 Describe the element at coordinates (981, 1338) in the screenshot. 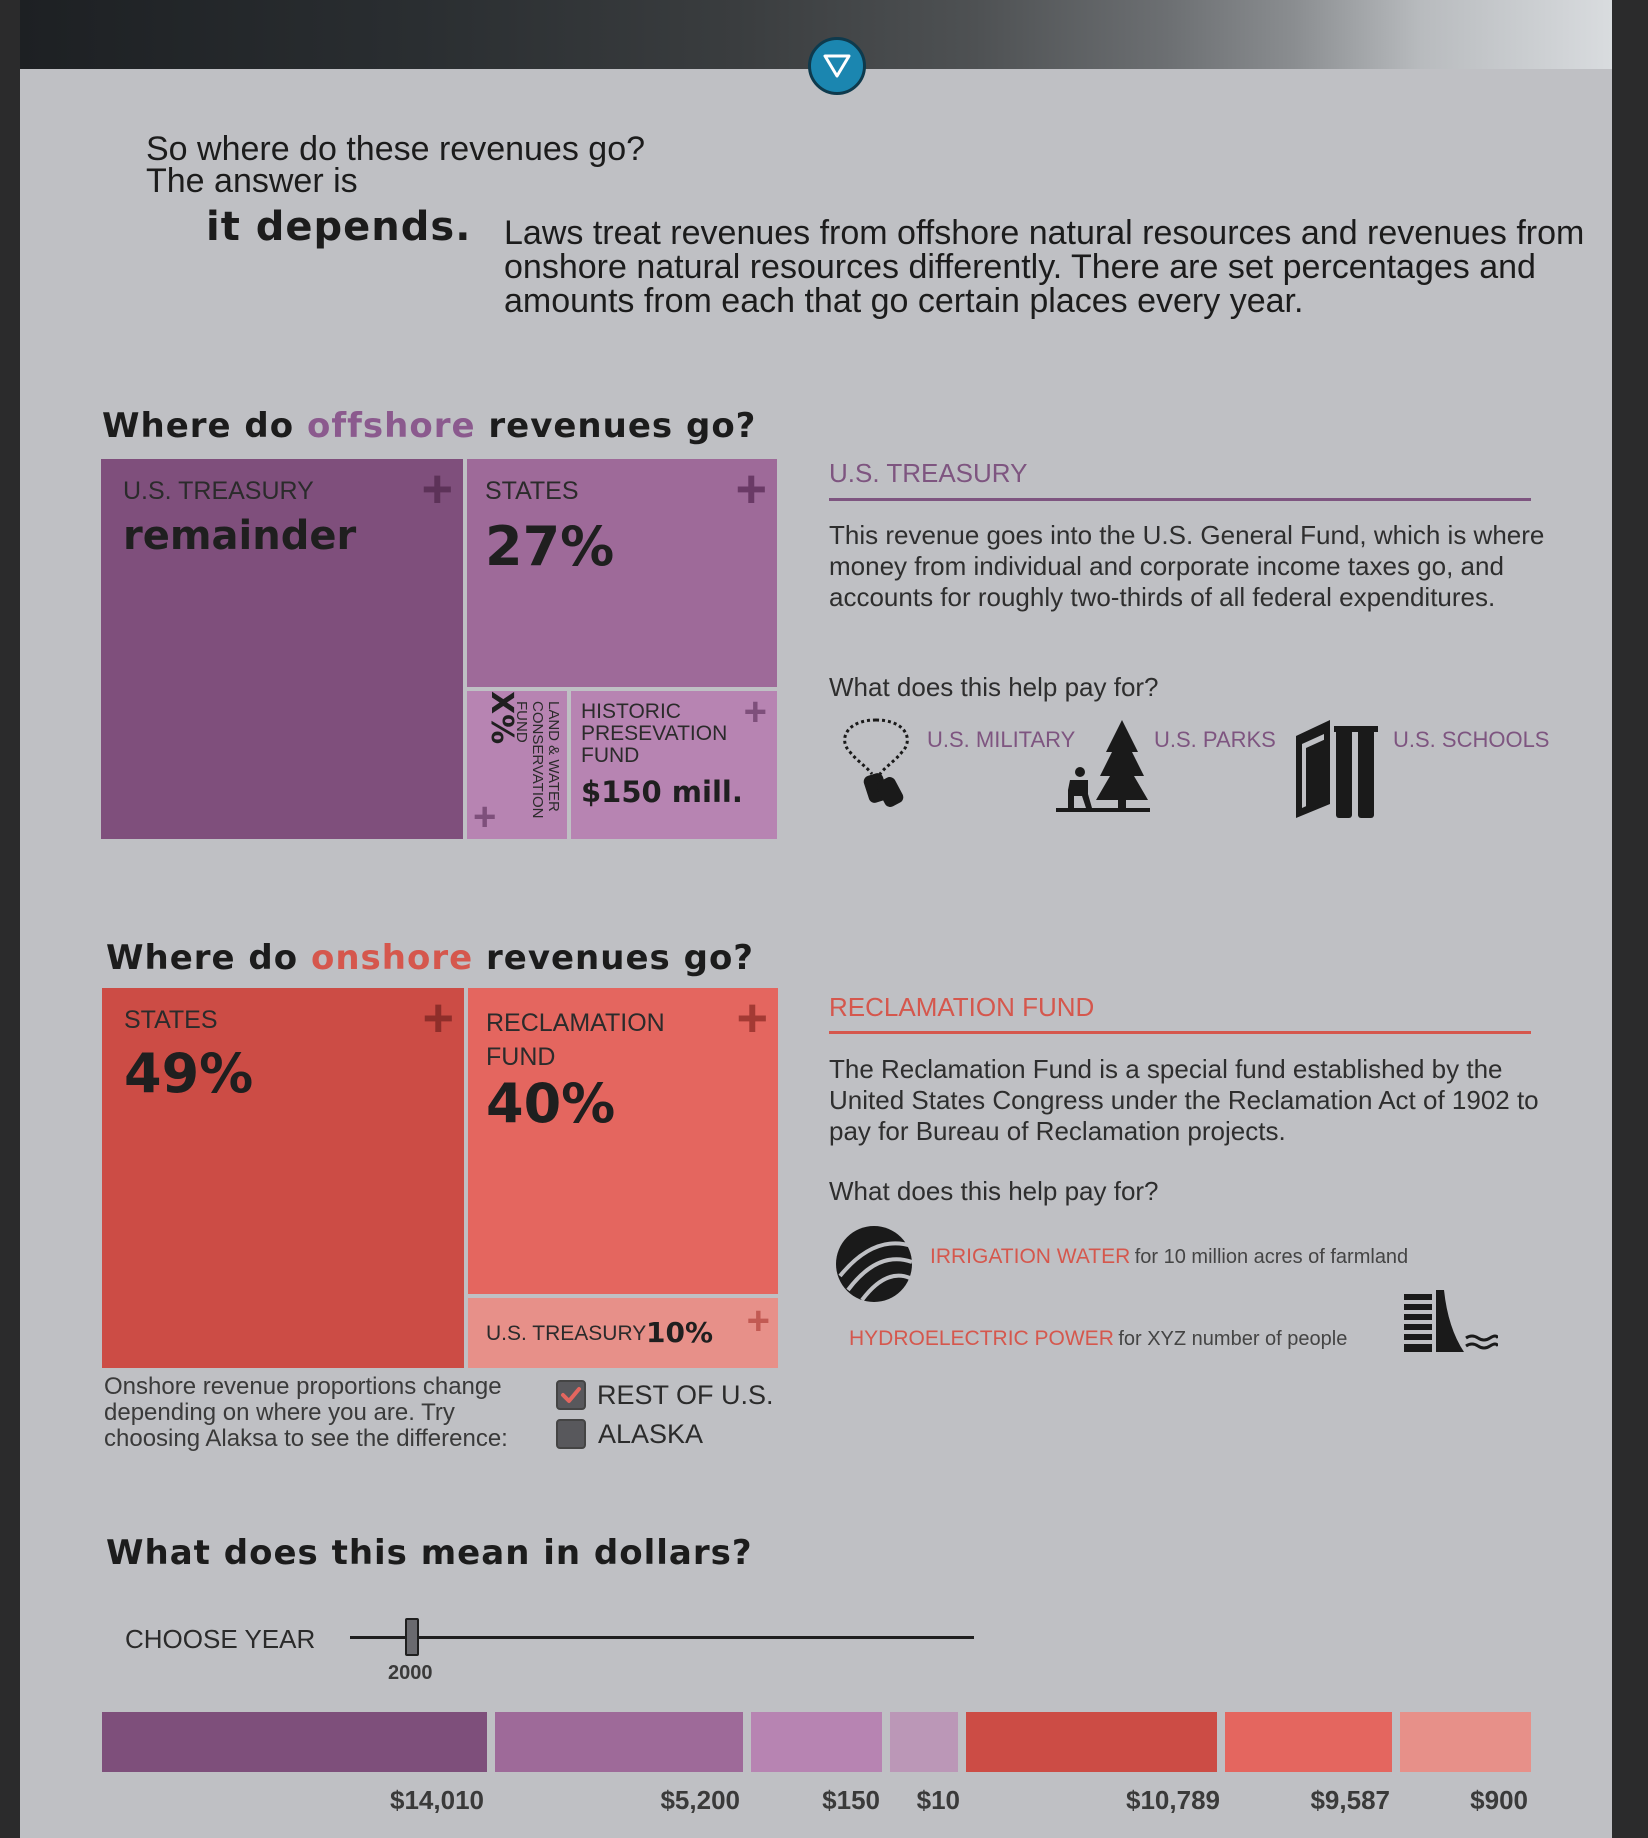

I see `hydro-label: HYDROELECTRIC POWER` at that location.